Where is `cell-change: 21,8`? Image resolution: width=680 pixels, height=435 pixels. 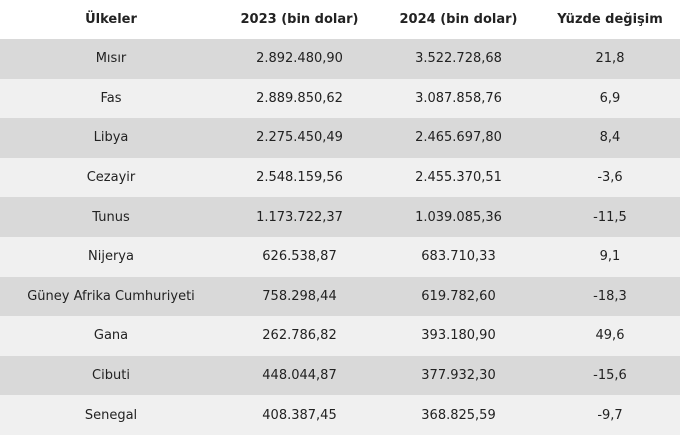
cell-change: 21,8 is located at coordinates (610, 59).